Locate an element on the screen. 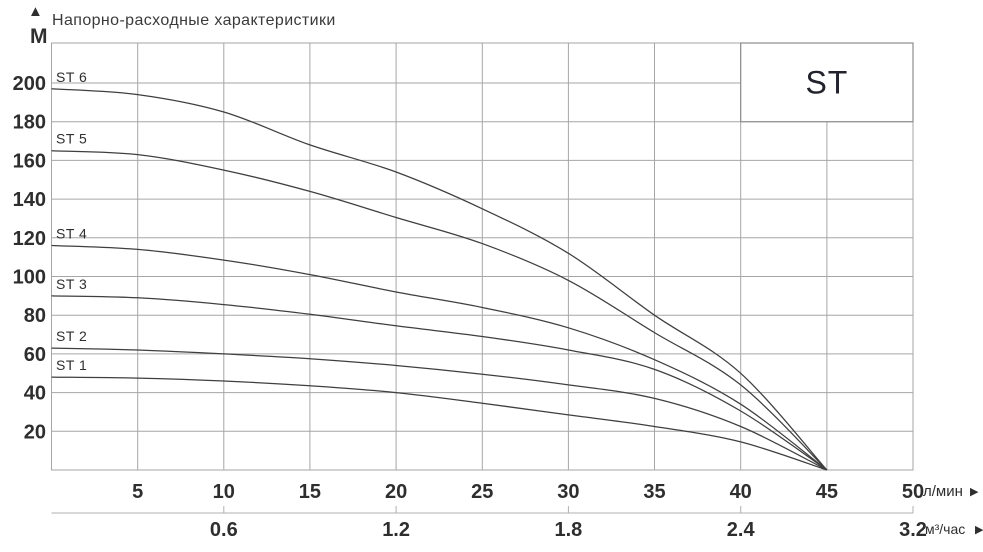 The width and height of the screenshot is (983, 552). x-tick-label: 45 is located at coordinates (827, 492).